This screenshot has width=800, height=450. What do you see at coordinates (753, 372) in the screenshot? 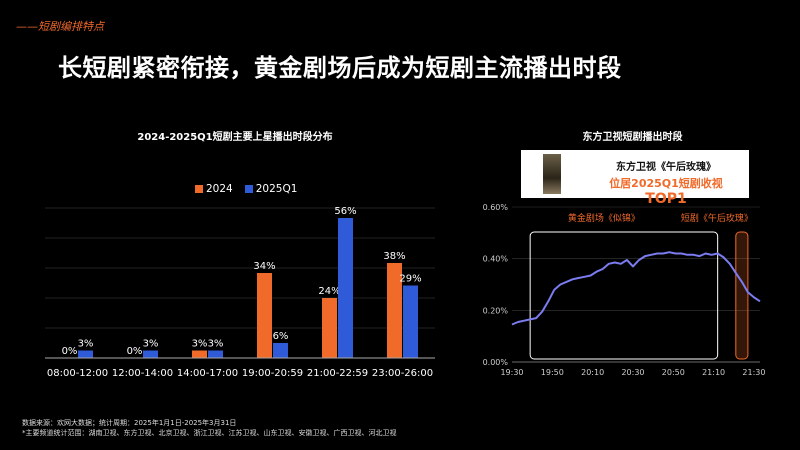
I see `x-tick-label: 21:30` at bounding box center [753, 372].